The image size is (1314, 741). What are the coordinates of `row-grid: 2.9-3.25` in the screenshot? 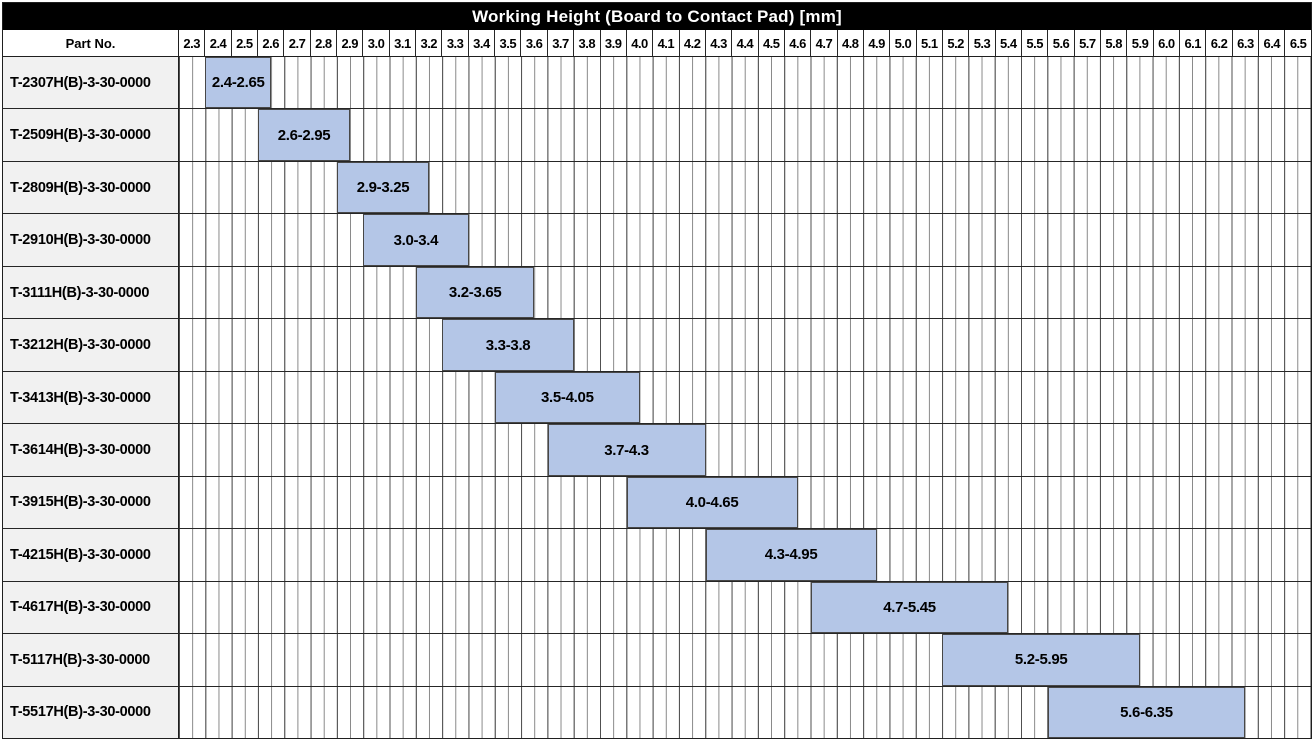 It's located at (745, 187).